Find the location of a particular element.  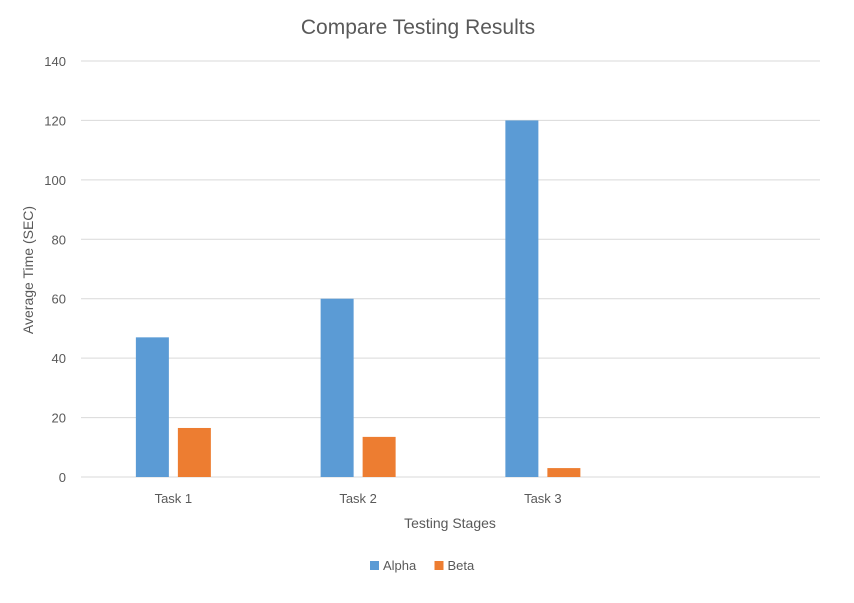

legend-label: Alpha is located at coordinates (400, 565).